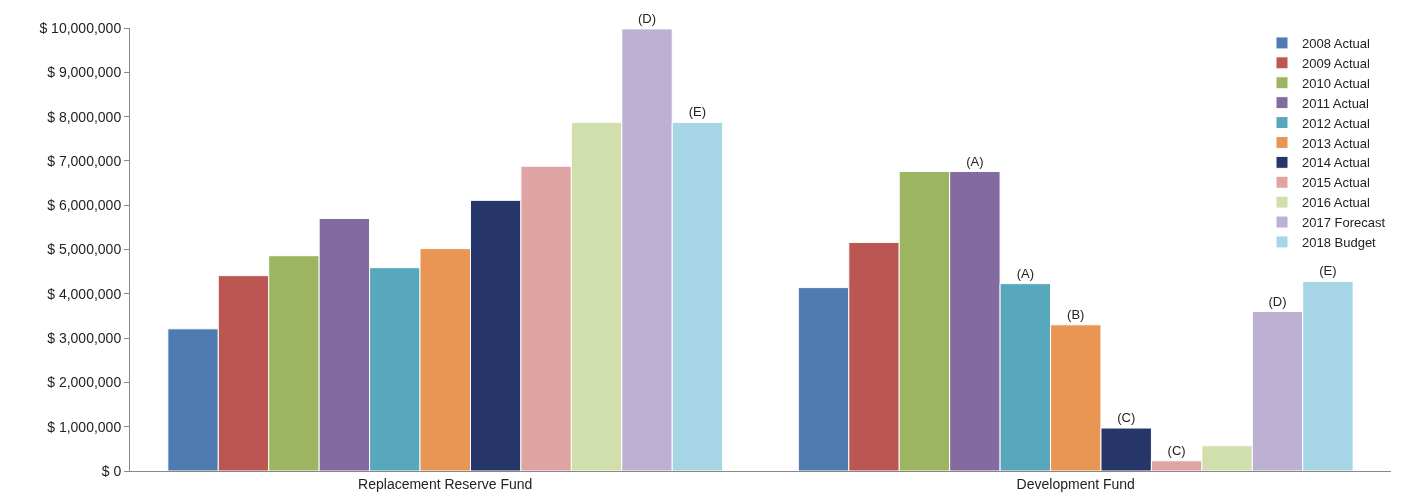 Image resolution: width=1401 pixels, height=501 pixels. Describe the element at coordinates (84, 205) in the screenshot. I see `y-tick-label: $ 6,000,000` at that location.